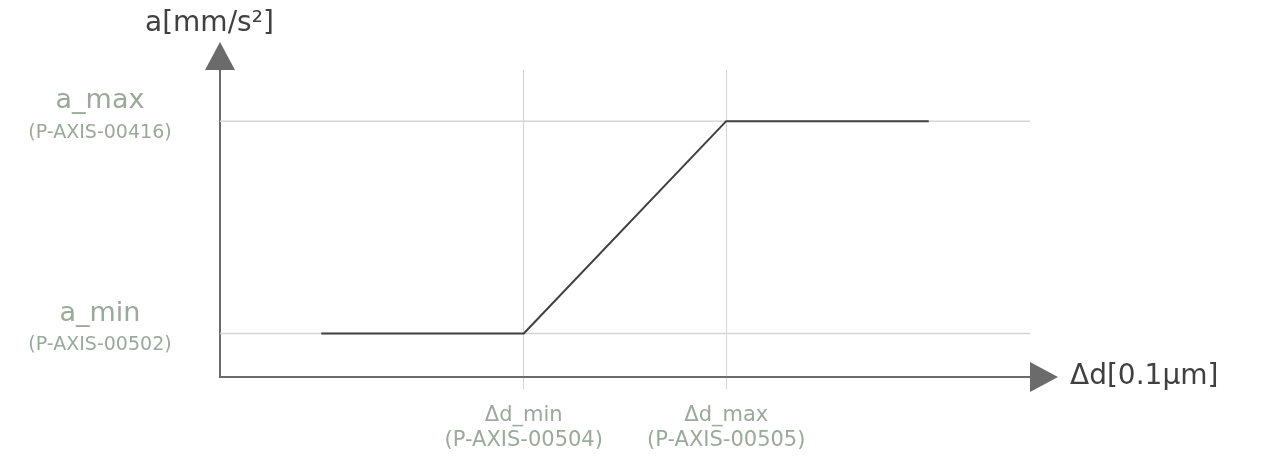 The image size is (1263, 474). Describe the element at coordinates (1144, 375) in the screenshot. I see `x-axis-title: Δd[0.1μm]` at that location.